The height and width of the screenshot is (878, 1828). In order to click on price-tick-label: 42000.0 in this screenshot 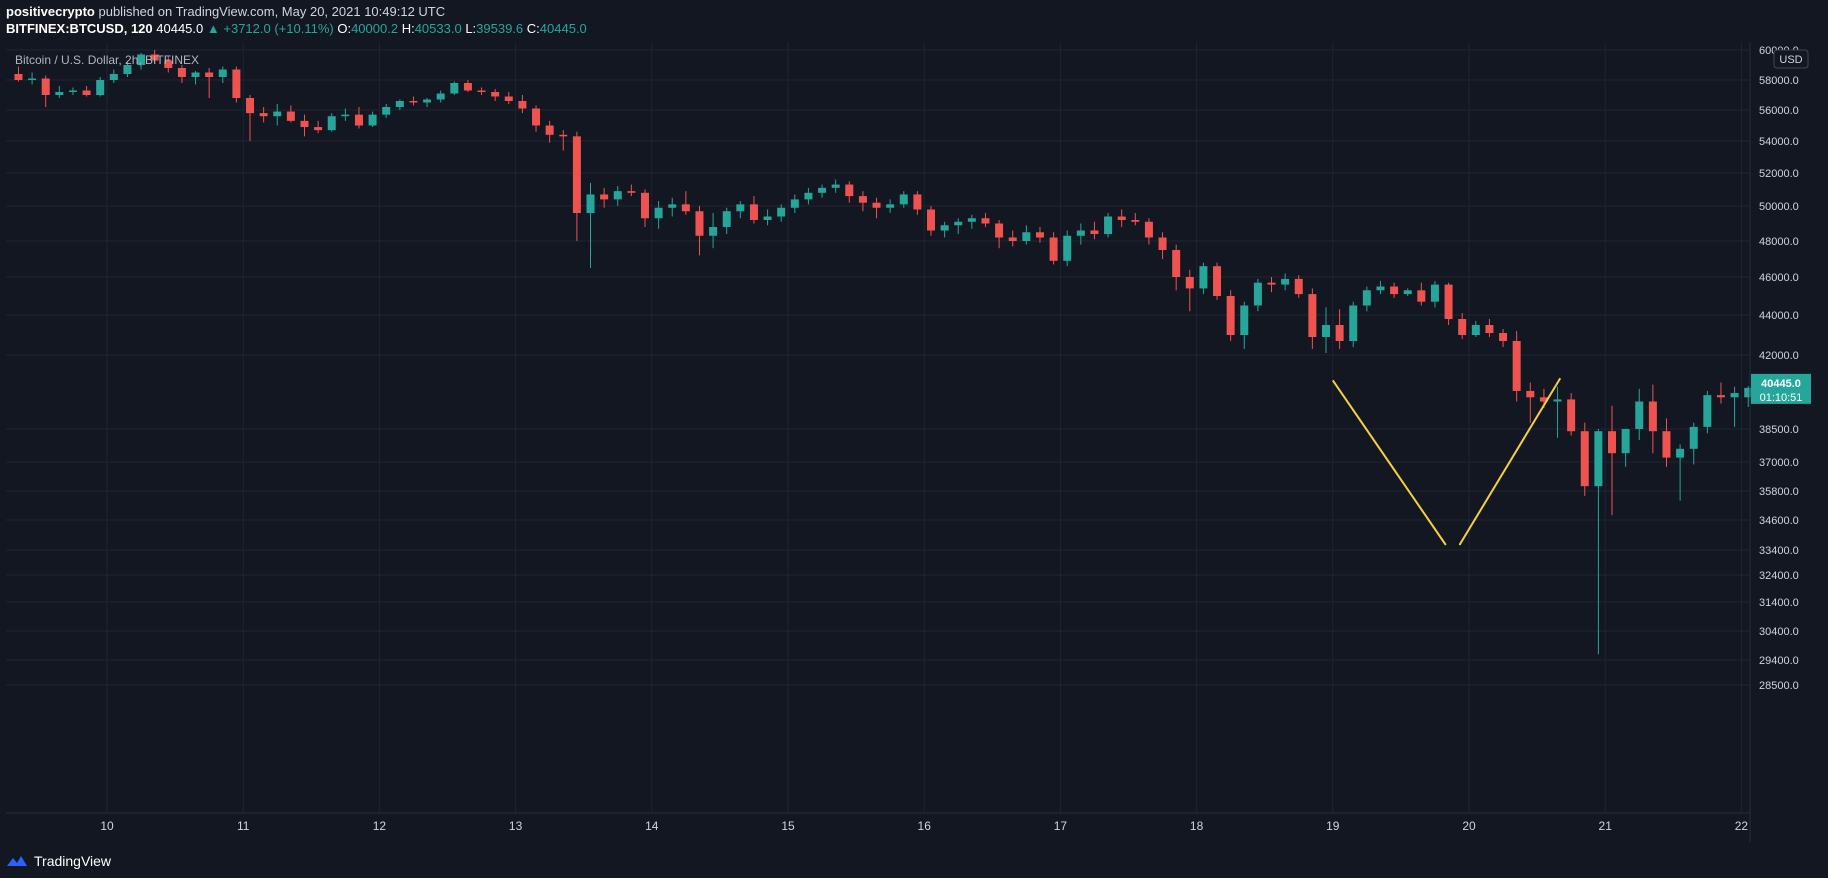, I will do `click(1779, 356)`.